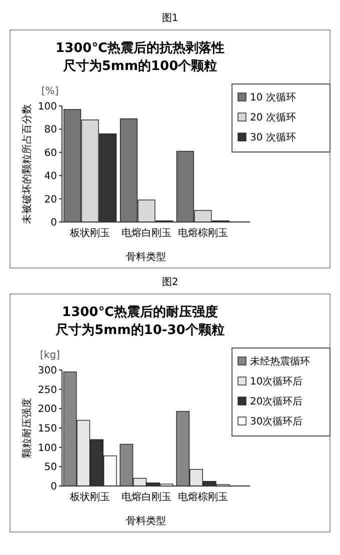 This screenshot has width=340, height=555. What do you see at coordinates (47, 371) in the screenshot?
I see `y-tick-label: 300` at bounding box center [47, 371].